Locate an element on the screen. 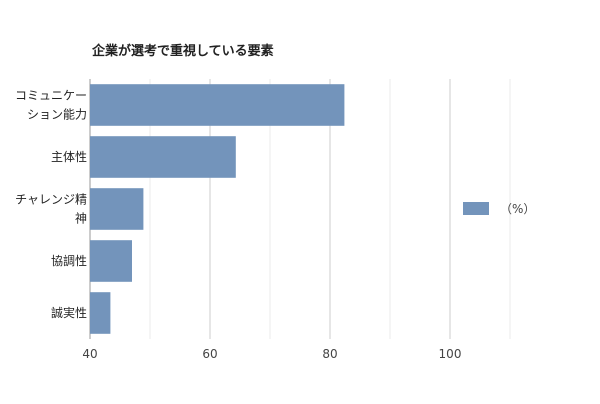 Image resolution: width=600 pixels, height=404 pixels. x-tick-label: 60 is located at coordinates (209, 354).